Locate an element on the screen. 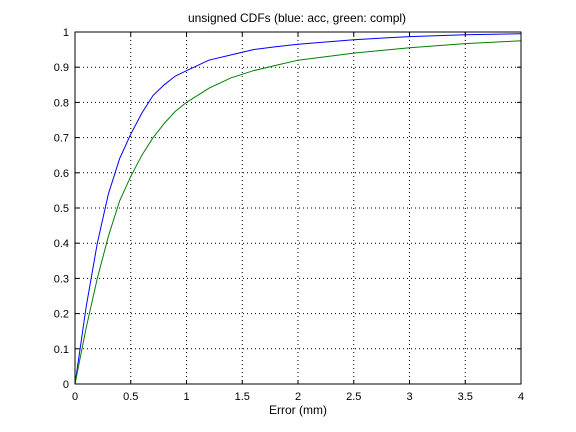 The width and height of the screenshot is (576, 432). x-tick-labels: 0 0.5 1 1.5 2 2.5 3 3.5 4 is located at coordinates (298, 397).